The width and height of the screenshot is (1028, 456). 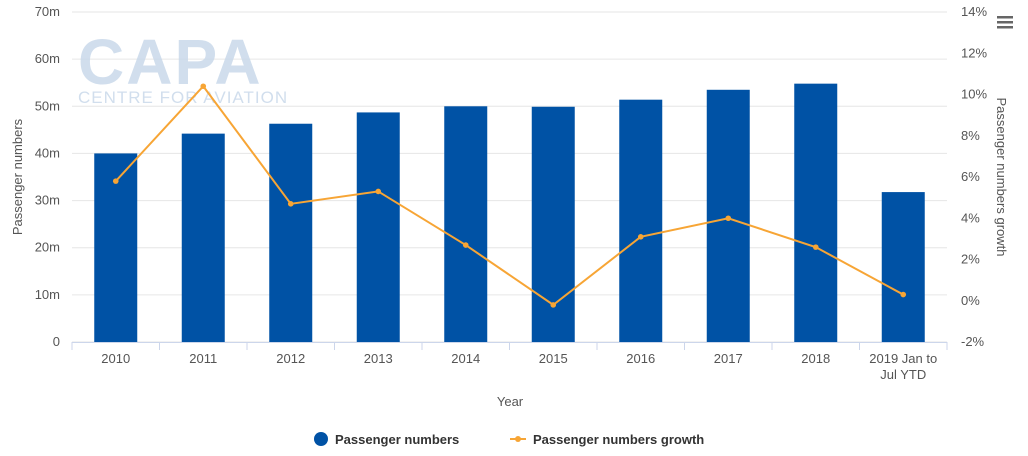 What do you see at coordinates (47, 176) in the screenshot?
I see `left-axis-ticks: 0 10m 20m 30m 40m 50m 60m 70m` at bounding box center [47, 176].